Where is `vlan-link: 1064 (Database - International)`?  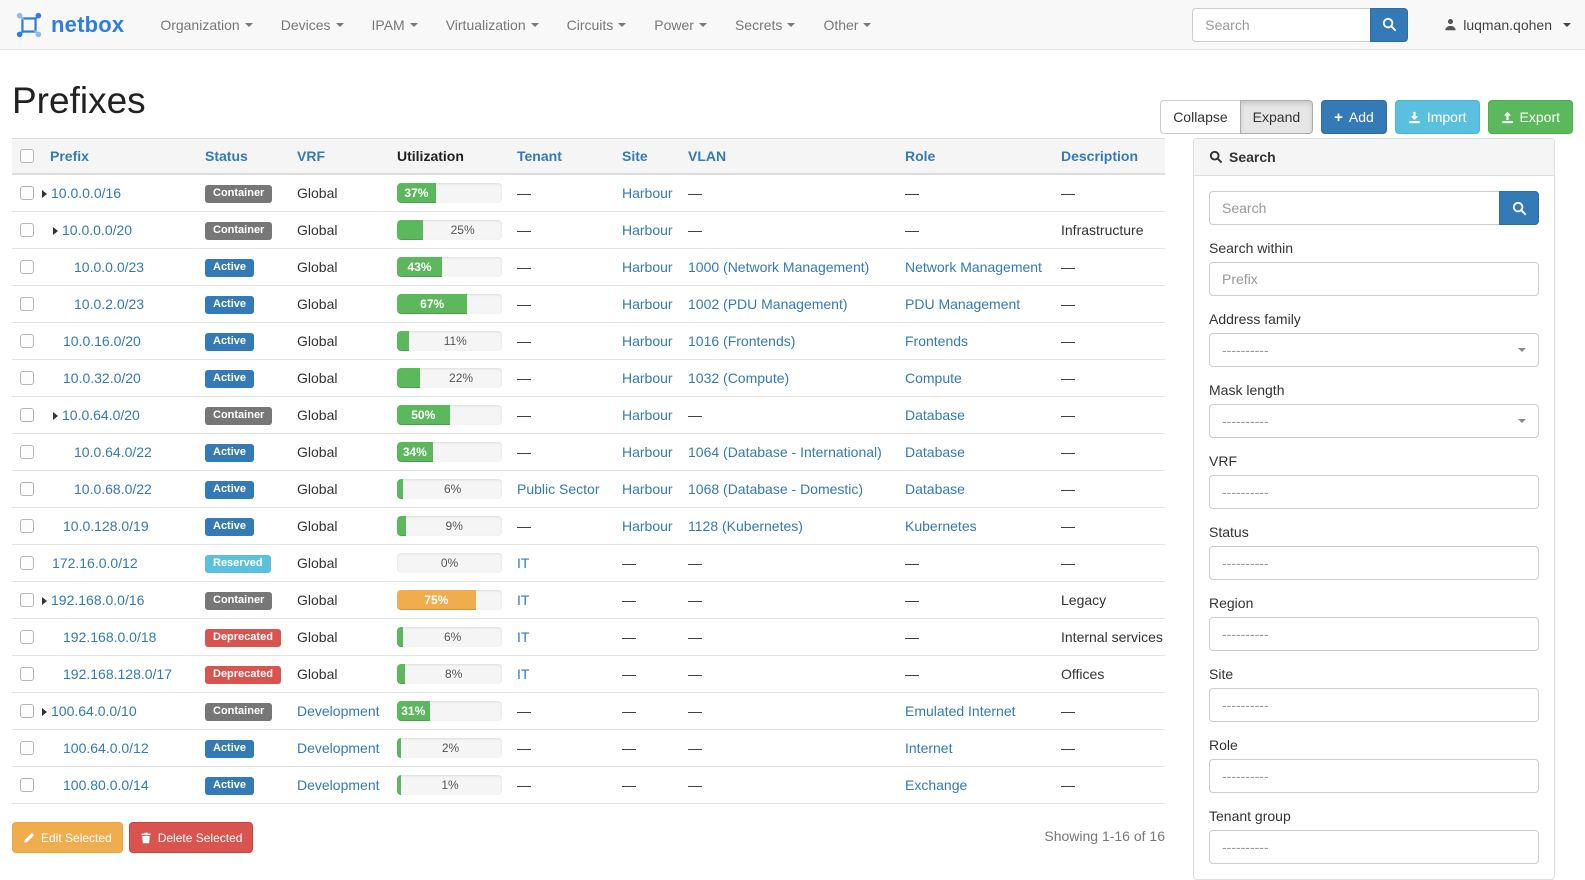
vlan-link: 1064 (Database - International) is located at coordinates (785, 452).